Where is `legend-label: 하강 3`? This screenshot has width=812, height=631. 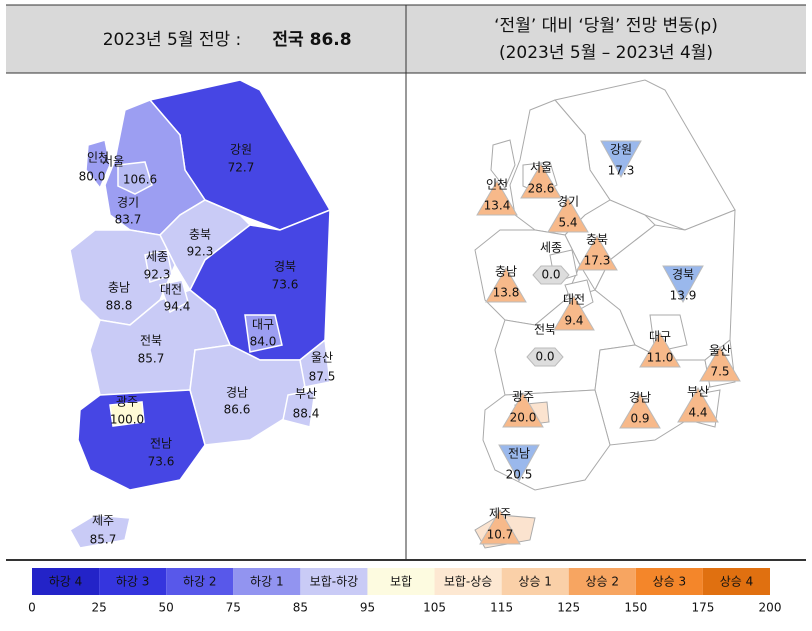
legend-label: 하강 3 is located at coordinates (133, 582).